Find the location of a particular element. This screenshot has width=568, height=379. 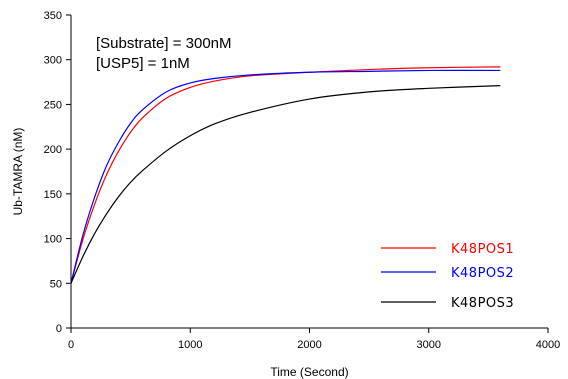

legend-label: K48POS1 is located at coordinates (482, 249).